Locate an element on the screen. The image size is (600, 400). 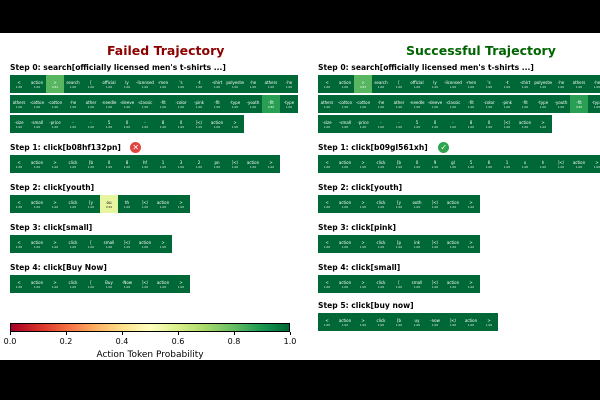
token-cell: -polyester1.00 is located at coordinates (235, 84).